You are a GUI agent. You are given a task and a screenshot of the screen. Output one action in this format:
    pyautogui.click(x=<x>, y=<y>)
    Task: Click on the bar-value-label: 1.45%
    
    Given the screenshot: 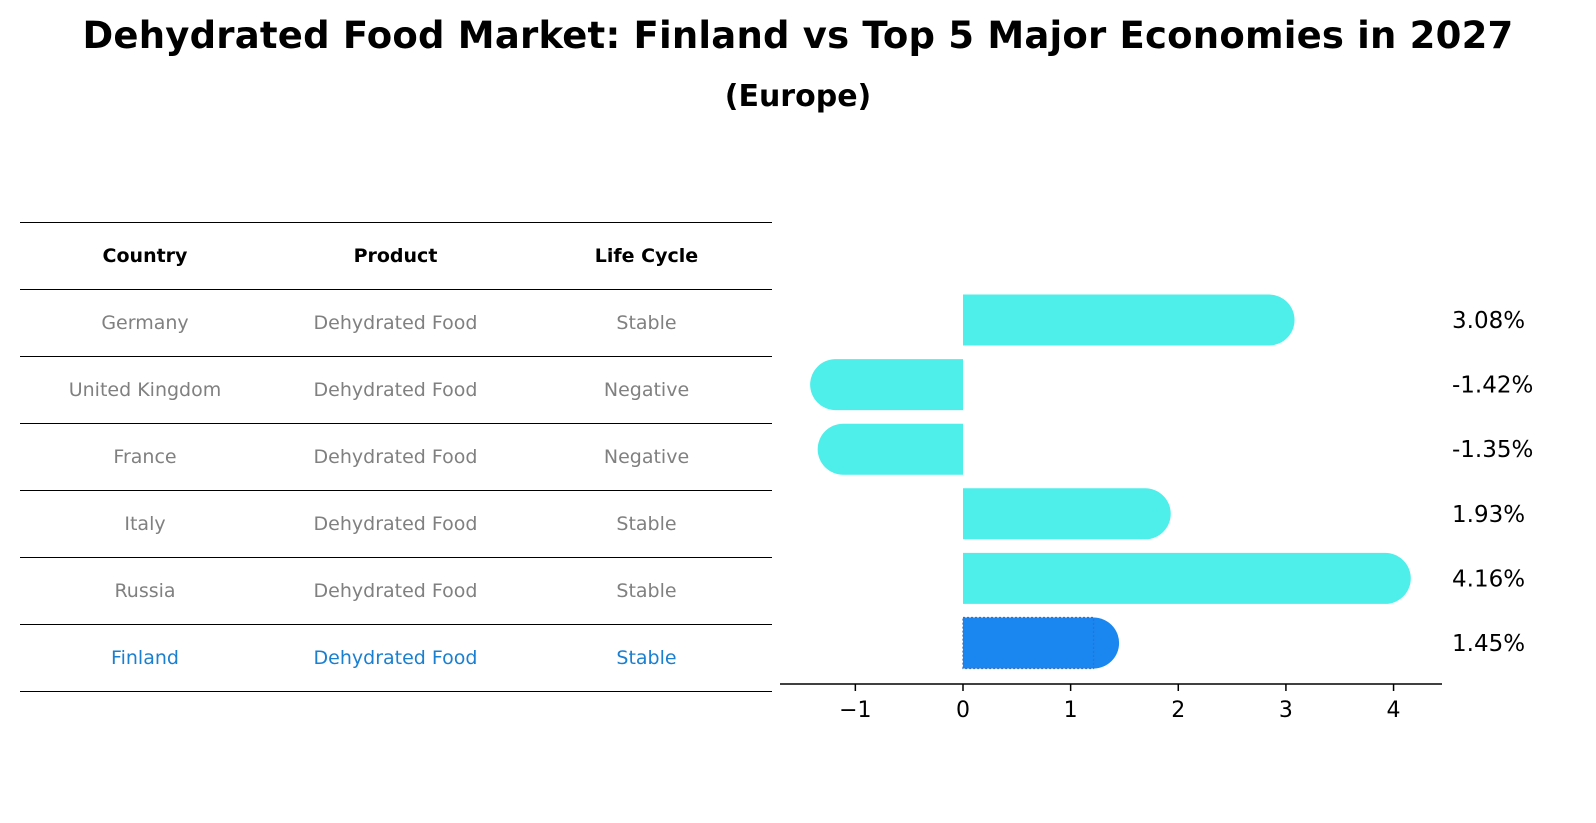 What is the action you would take?
    pyautogui.click(x=1488, y=644)
    